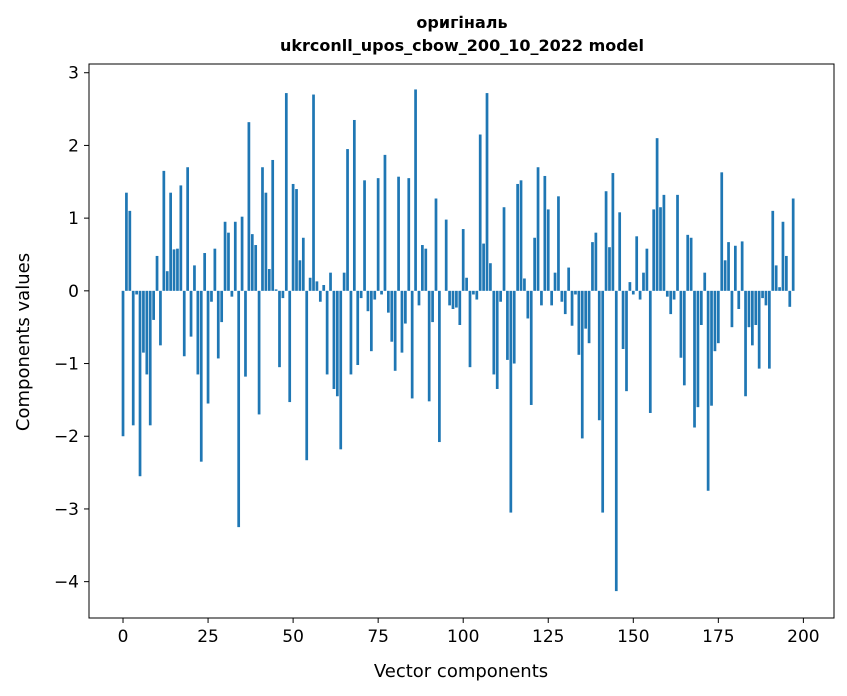  I want to click on x-tick-label: 200, so click(803, 637).